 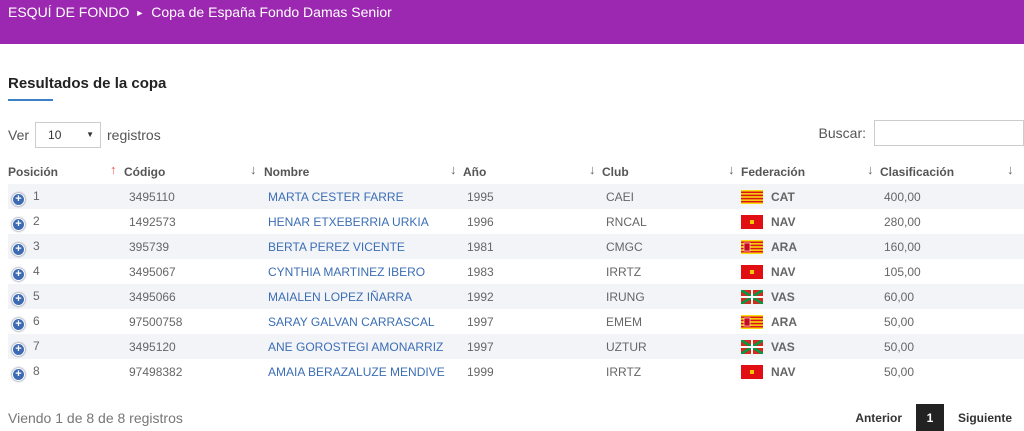 I want to click on col-header-federacion: Federación ↓, so click(x=801, y=172).